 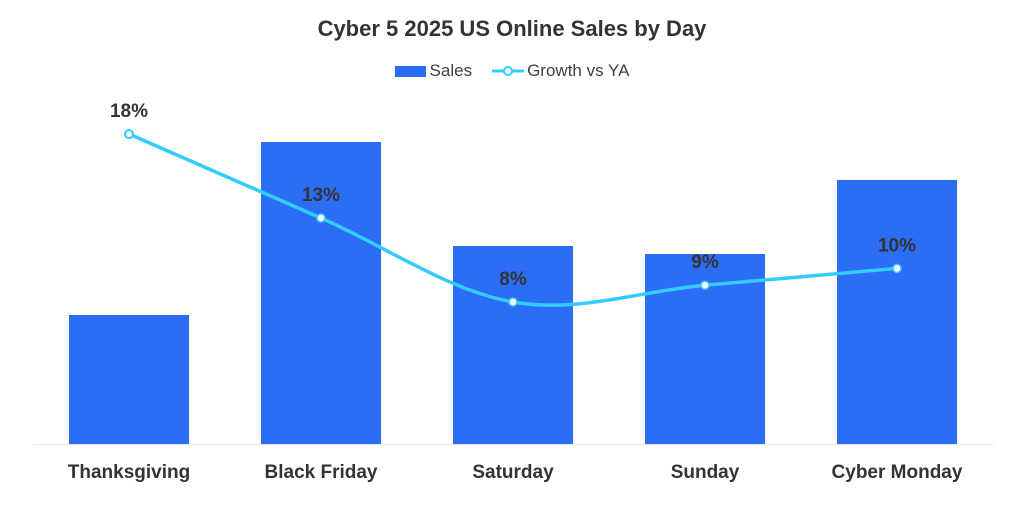 I want to click on bar-swatch-icon, so click(x=410, y=71).